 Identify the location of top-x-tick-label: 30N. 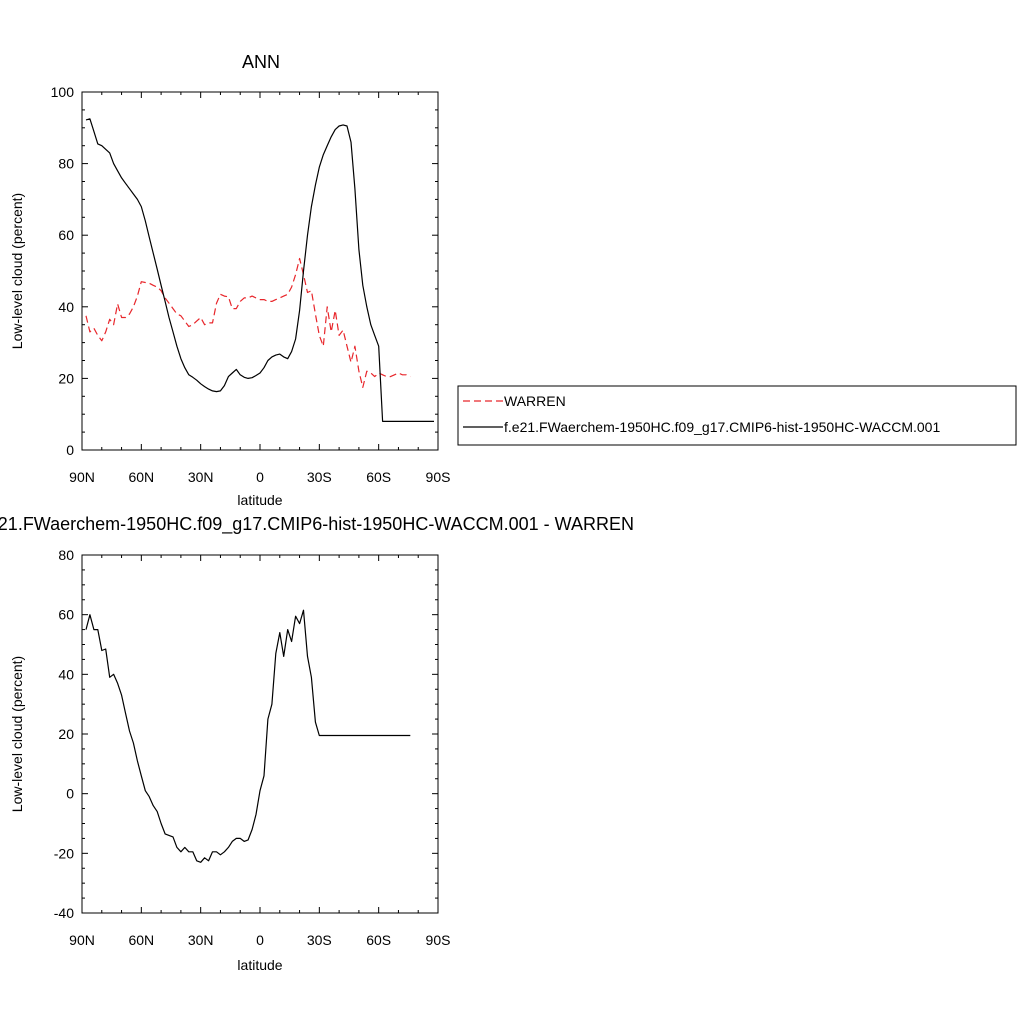
(201, 477).